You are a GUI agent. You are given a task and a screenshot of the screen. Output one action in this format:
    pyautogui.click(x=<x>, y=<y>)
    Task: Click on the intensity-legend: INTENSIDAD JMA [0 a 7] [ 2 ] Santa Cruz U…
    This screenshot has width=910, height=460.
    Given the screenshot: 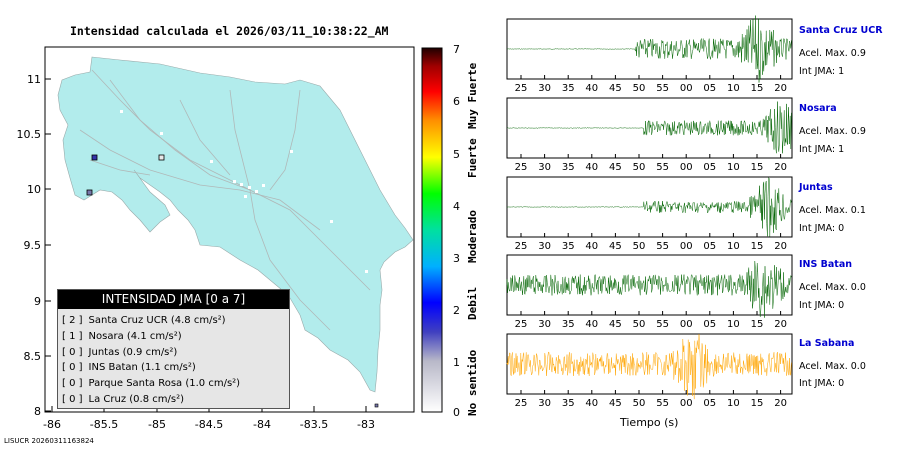 What is the action you would take?
    pyautogui.click(x=173, y=349)
    